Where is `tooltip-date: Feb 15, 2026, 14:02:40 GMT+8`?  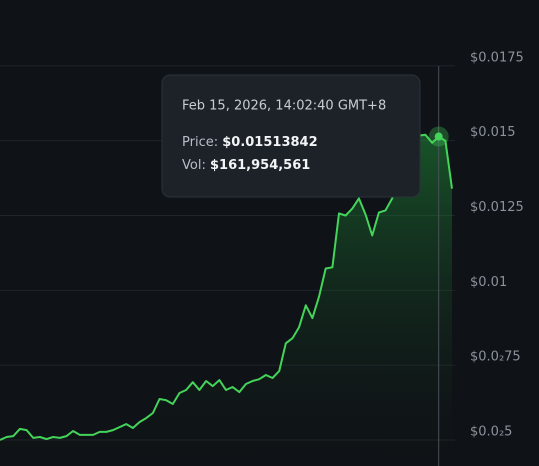
tooltip-date: Feb 15, 2026, 14:02:40 GMT+8 is located at coordinates (284, 106).